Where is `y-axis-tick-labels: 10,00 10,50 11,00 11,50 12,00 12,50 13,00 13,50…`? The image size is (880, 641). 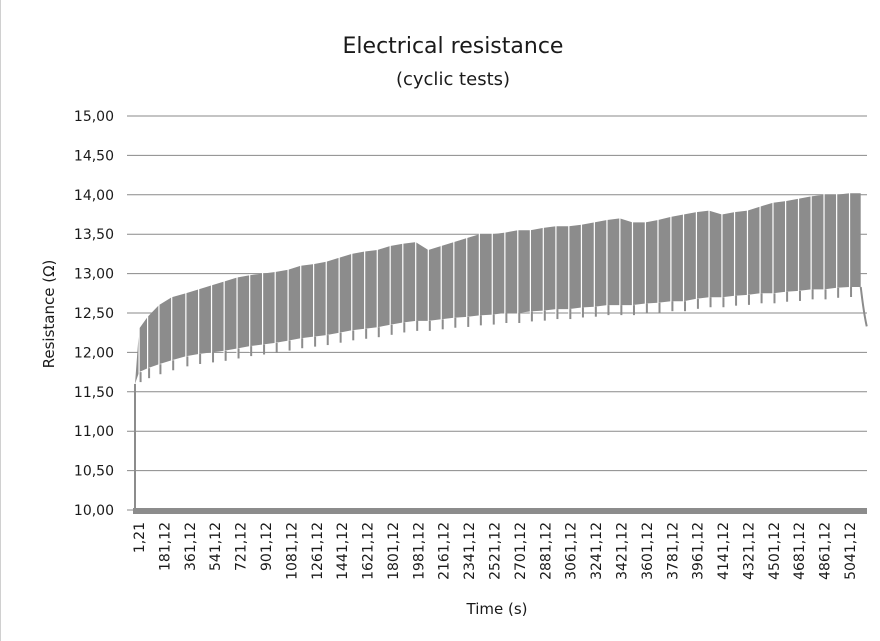 y-axis-tick-labels: 10,00 10,50 11,00 11,50 12,00 12,50 13,00 13,50… is located at coordinates (94, 314).